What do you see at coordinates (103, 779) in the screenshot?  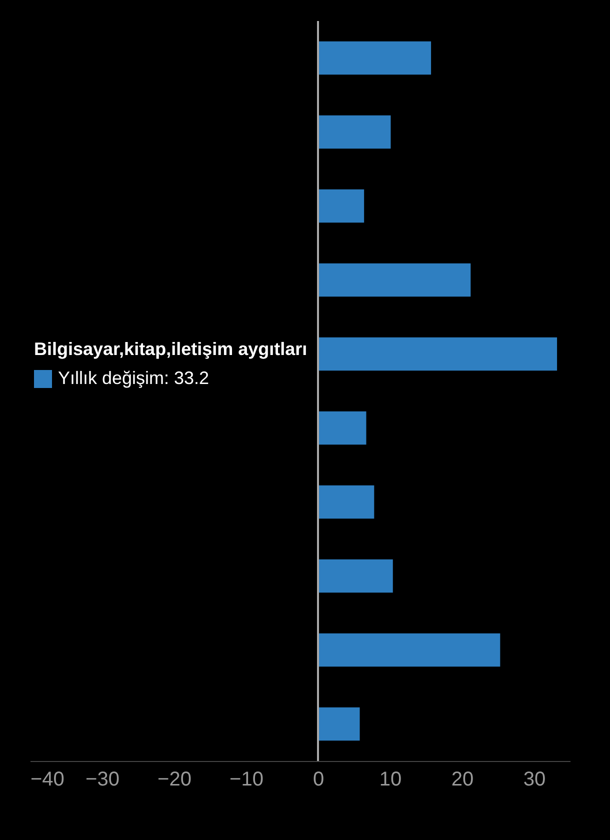 I see `x-tick-label: −30` at bounding box center [103, 779].